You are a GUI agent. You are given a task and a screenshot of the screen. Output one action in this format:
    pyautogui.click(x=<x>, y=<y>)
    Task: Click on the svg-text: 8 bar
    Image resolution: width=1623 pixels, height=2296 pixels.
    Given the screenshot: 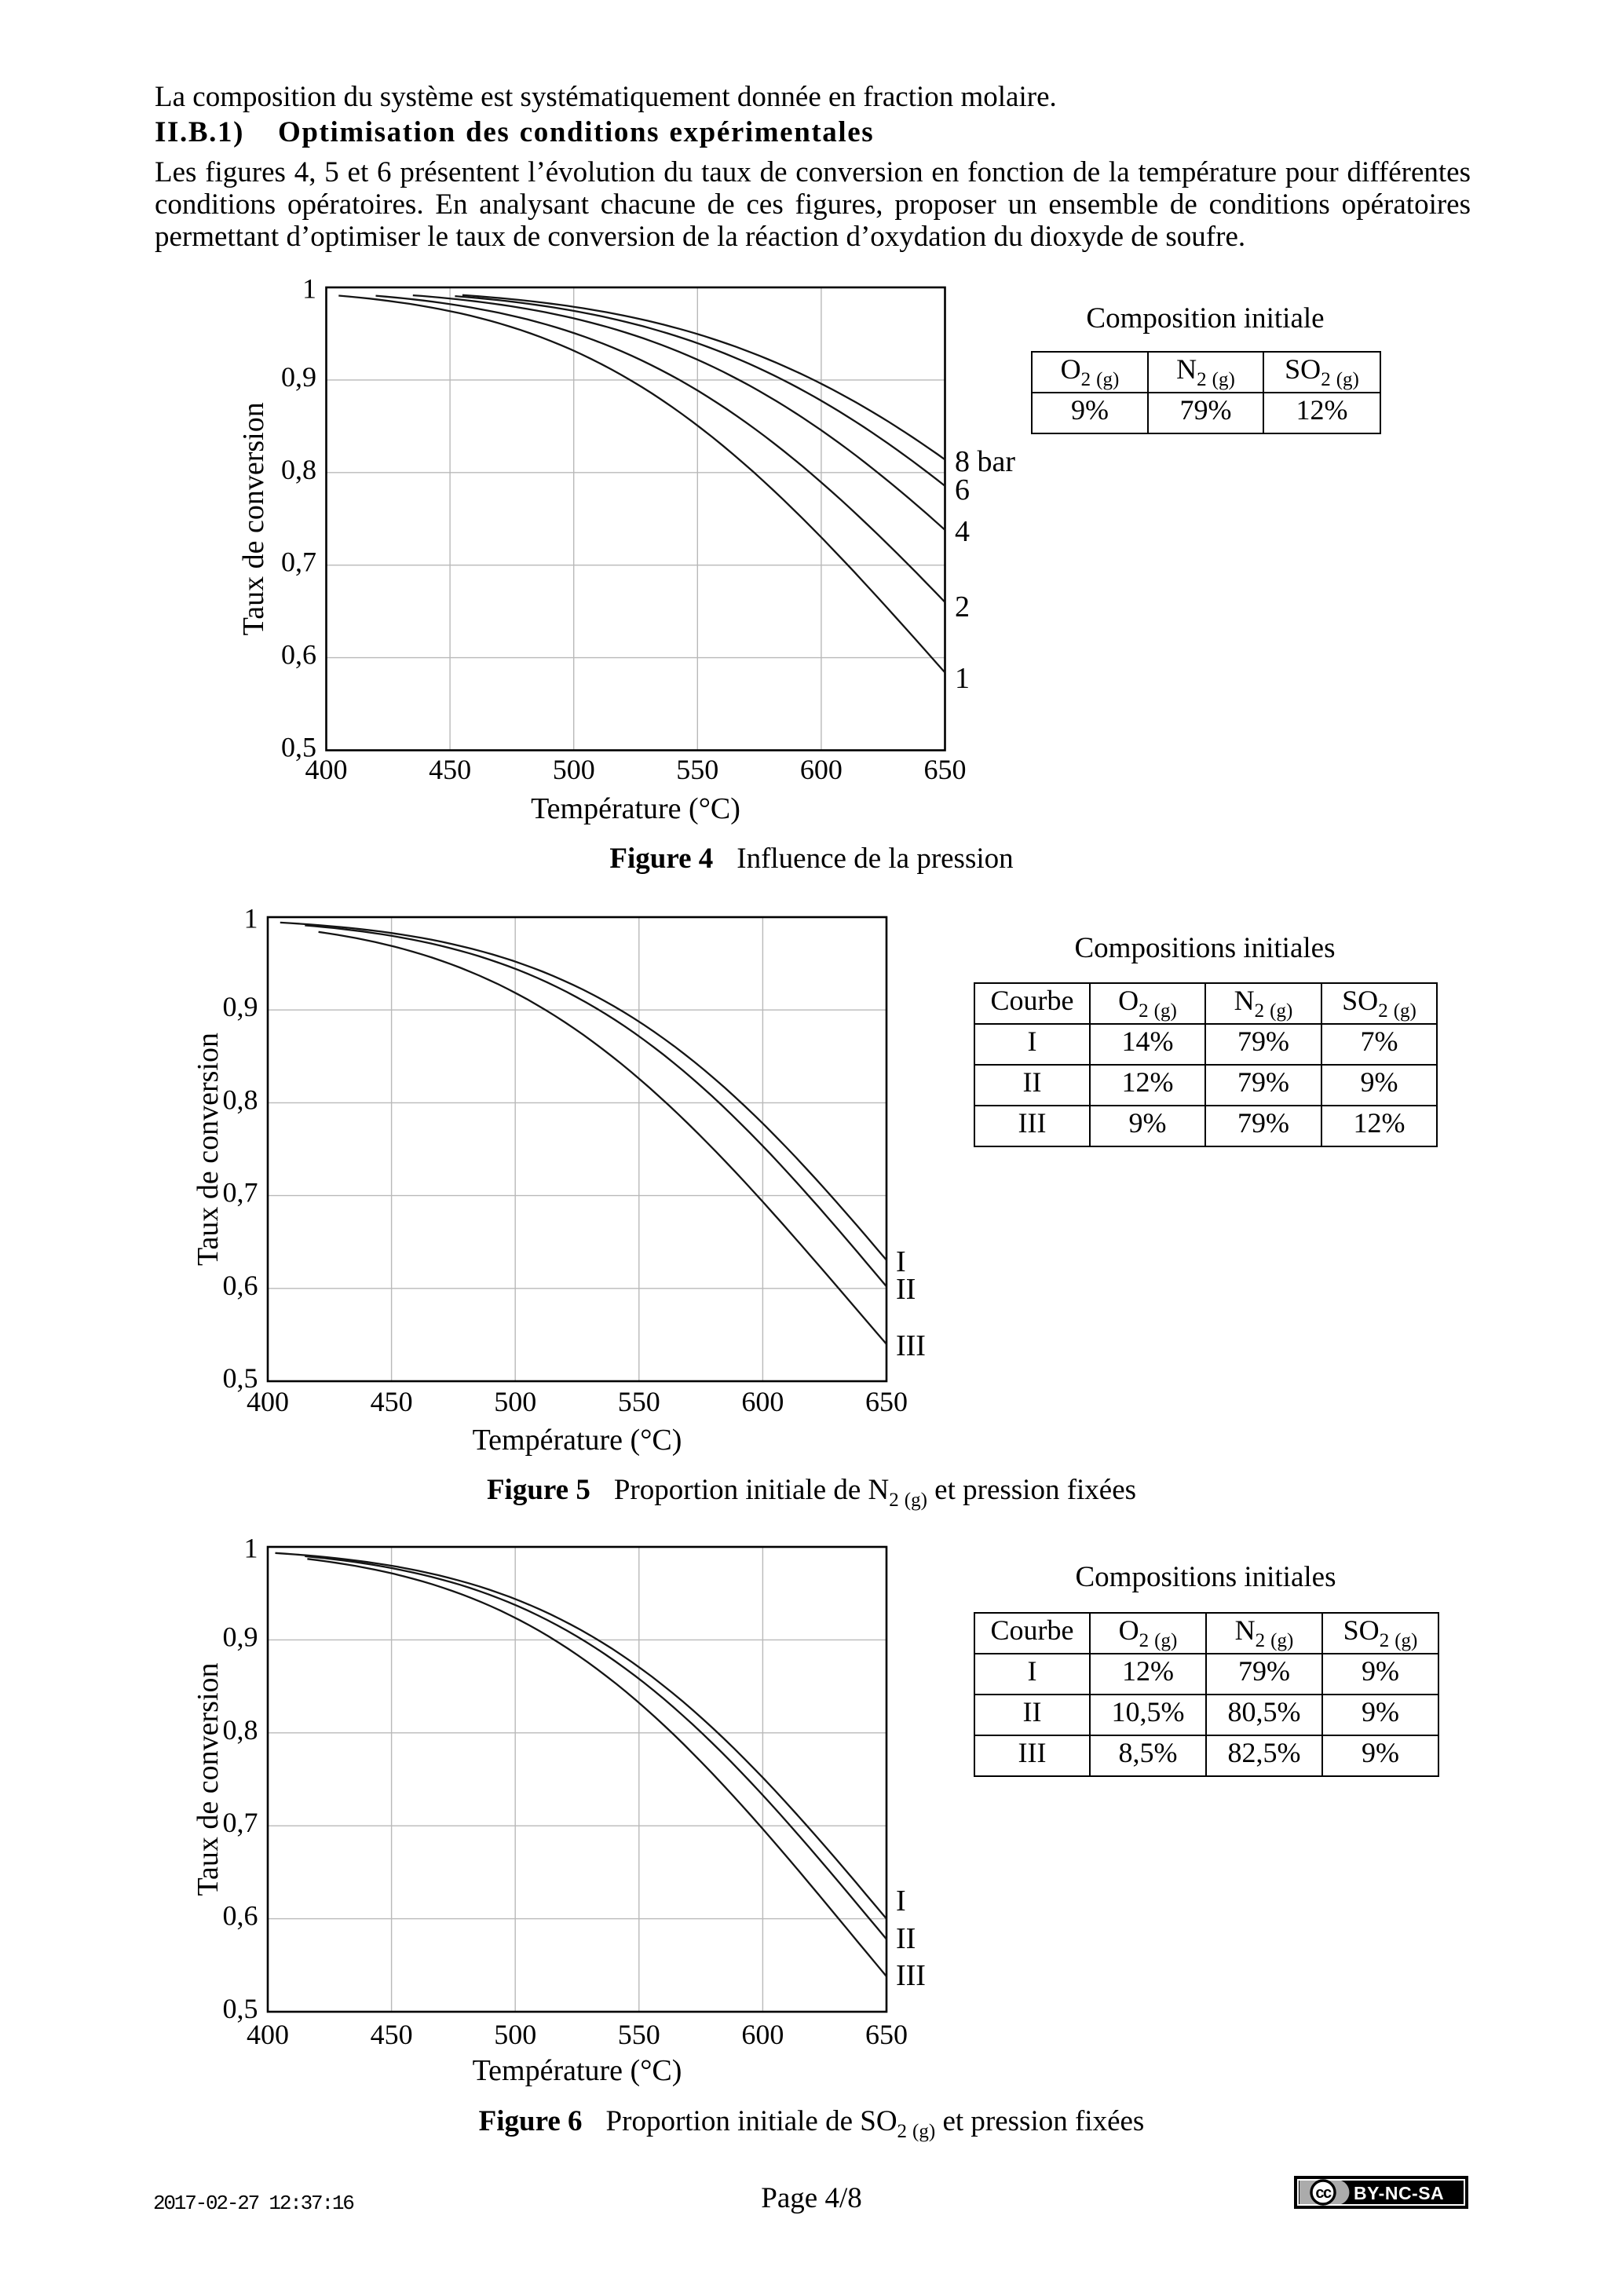 What is the action you would take?
    pyautogui.click(x=985, y=462)
    